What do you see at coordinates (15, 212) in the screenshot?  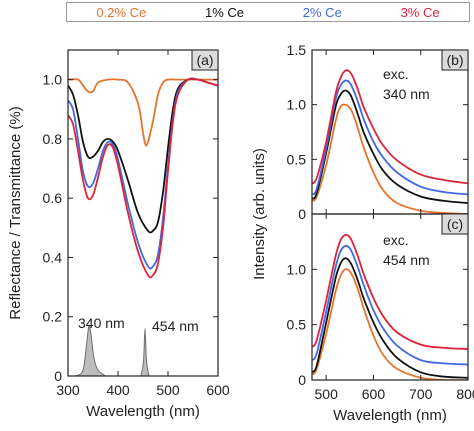 I see `y-axis-label-a: Reflectance / Transmittance (%)` at bounding box center [15, 212].